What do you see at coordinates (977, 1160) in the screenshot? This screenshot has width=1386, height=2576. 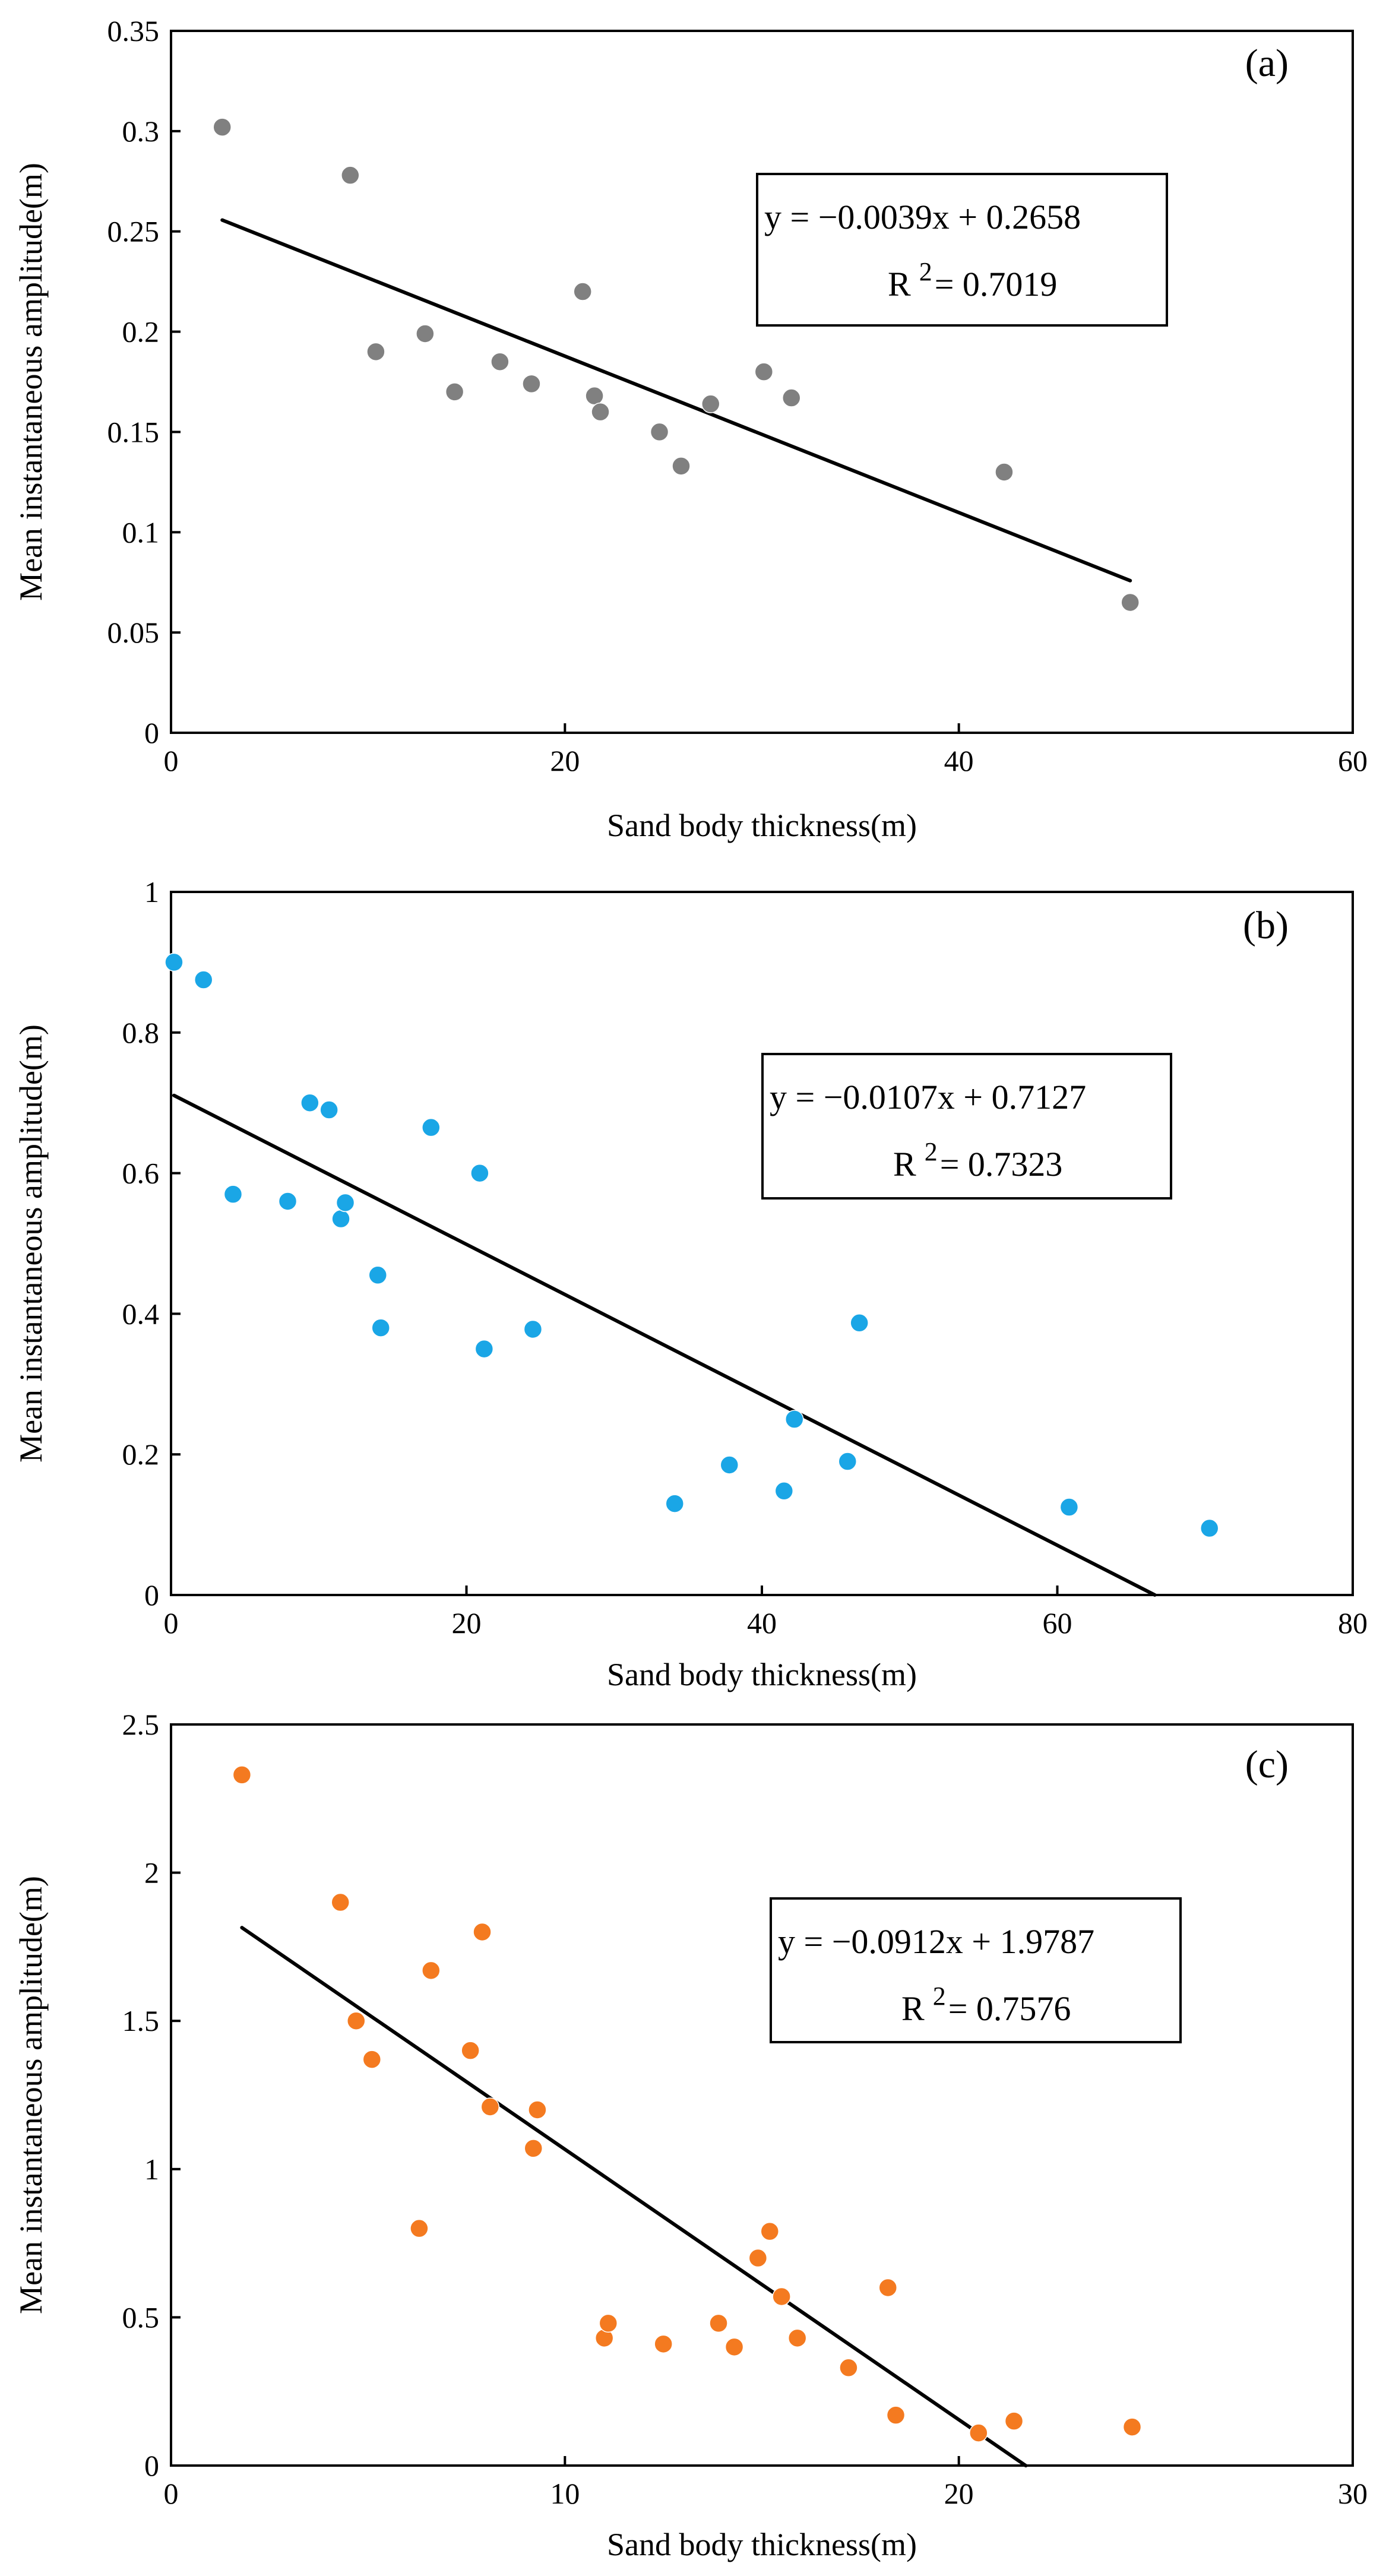 I see `r-squared: R 2= 0.7323` at bounding box center [977, 1160].